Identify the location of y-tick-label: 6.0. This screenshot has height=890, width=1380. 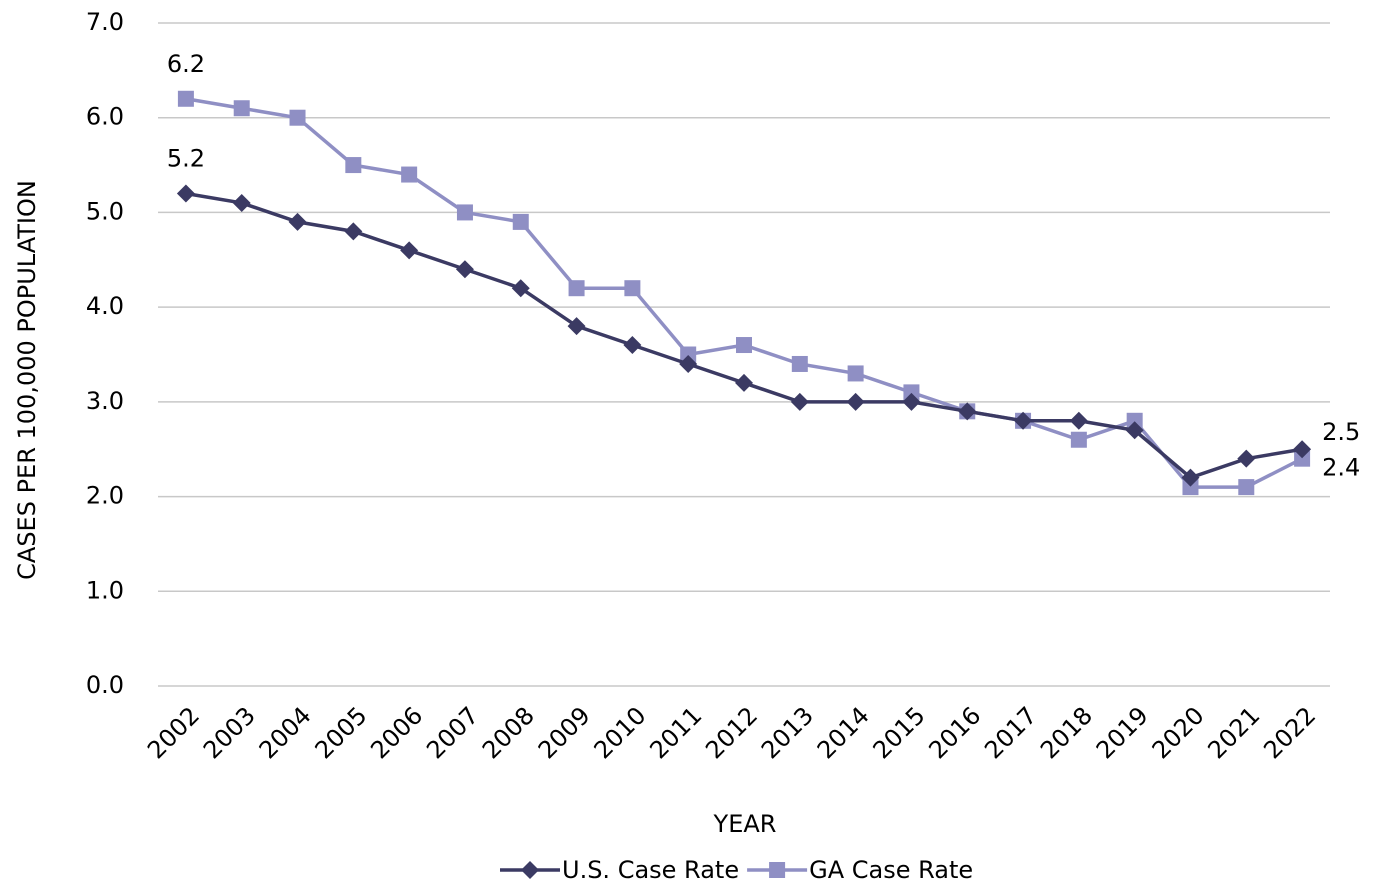
(105, 117).